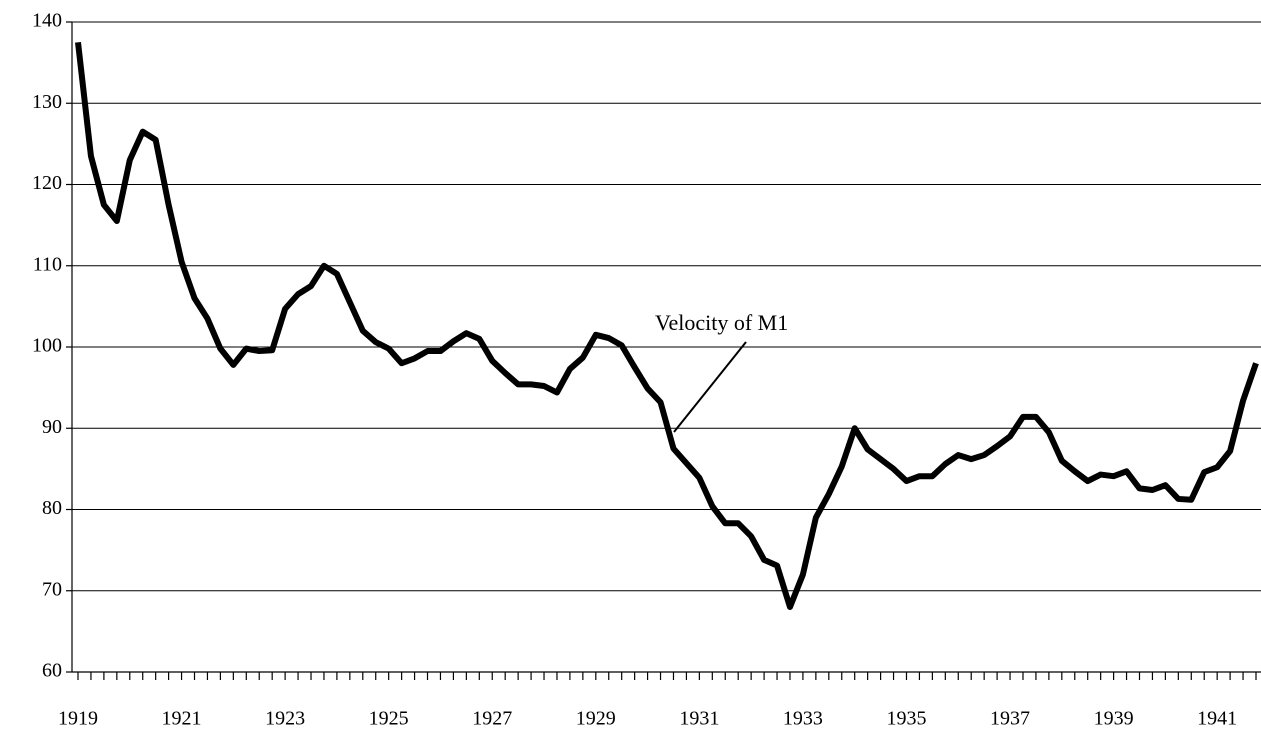  What do you see at coordinates (721, 322) in the screenshot?
I see `annotation: Velocity of M1` at bounding box center [721, 322].